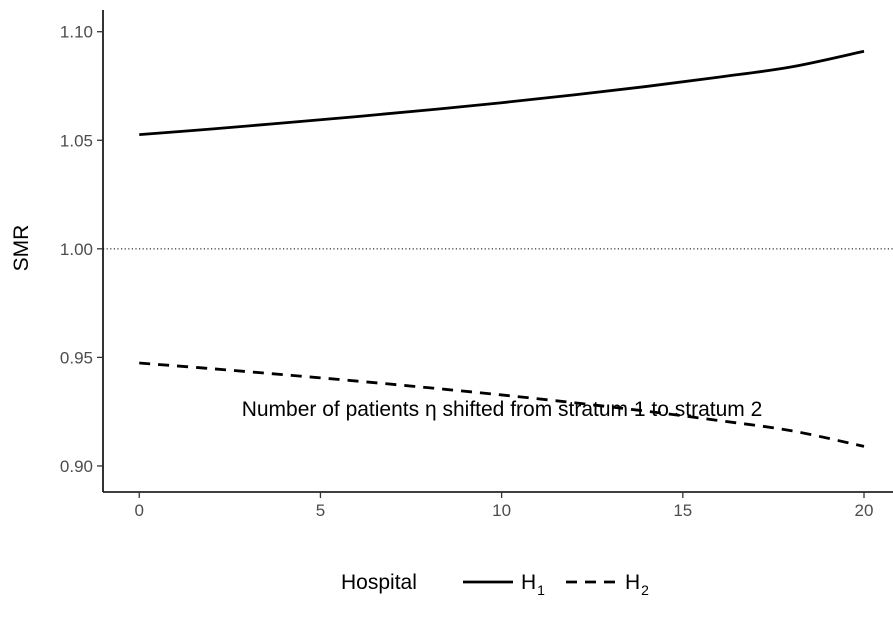  Describe the element at coordinates (528, 582) in the screenshot. I see `legend-label-h1-base: H` at that location.